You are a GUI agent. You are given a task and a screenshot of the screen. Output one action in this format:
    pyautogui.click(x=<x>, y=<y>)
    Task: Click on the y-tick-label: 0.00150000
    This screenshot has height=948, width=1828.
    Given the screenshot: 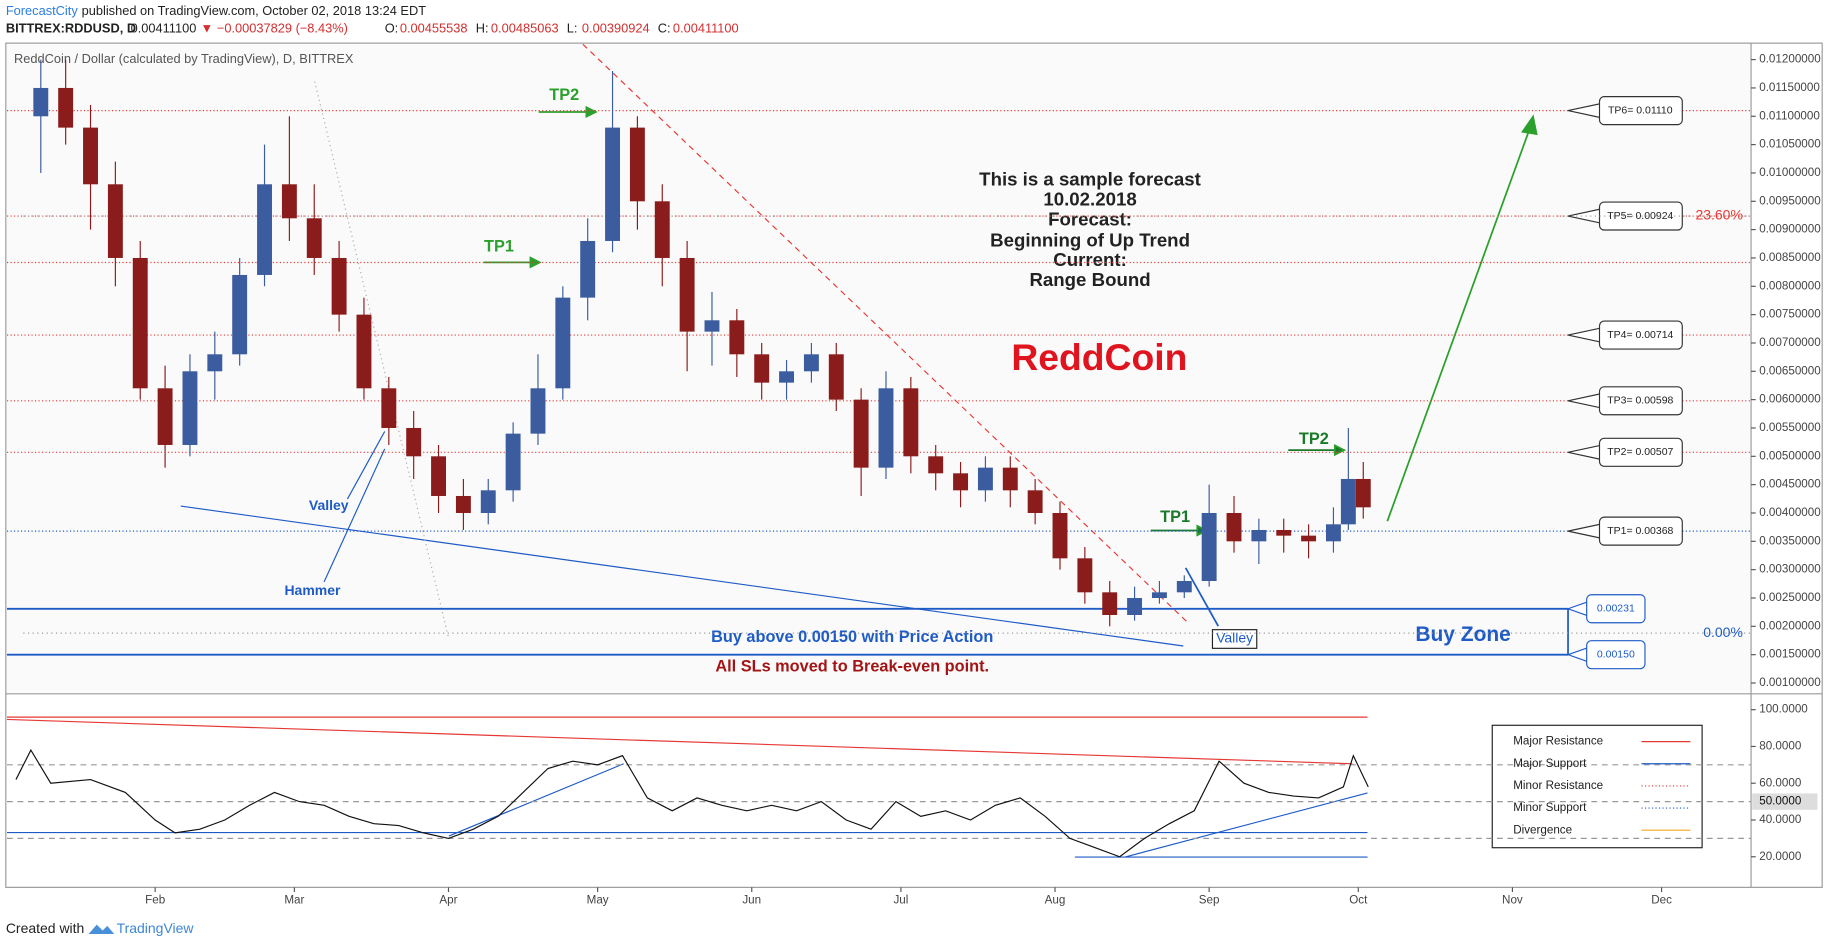 What is the action you would take?
    pyautogui.click(x=1790, y=654)
    